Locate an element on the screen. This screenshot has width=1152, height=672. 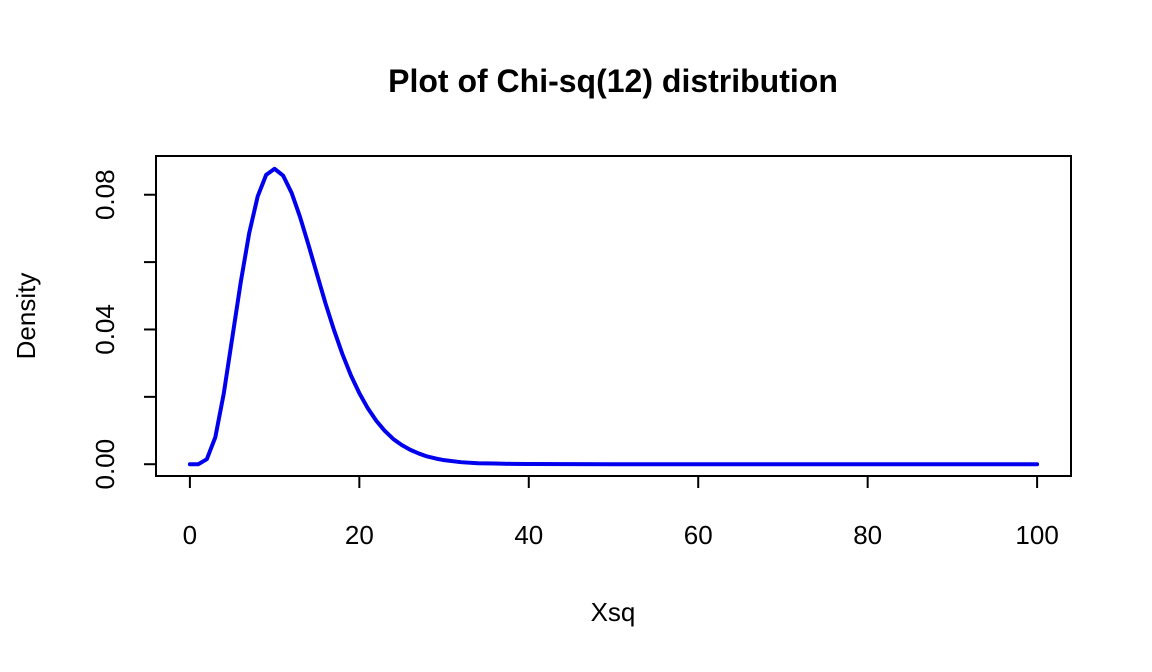
x-tick-label: 100 is located at coordinates (1036, 535).